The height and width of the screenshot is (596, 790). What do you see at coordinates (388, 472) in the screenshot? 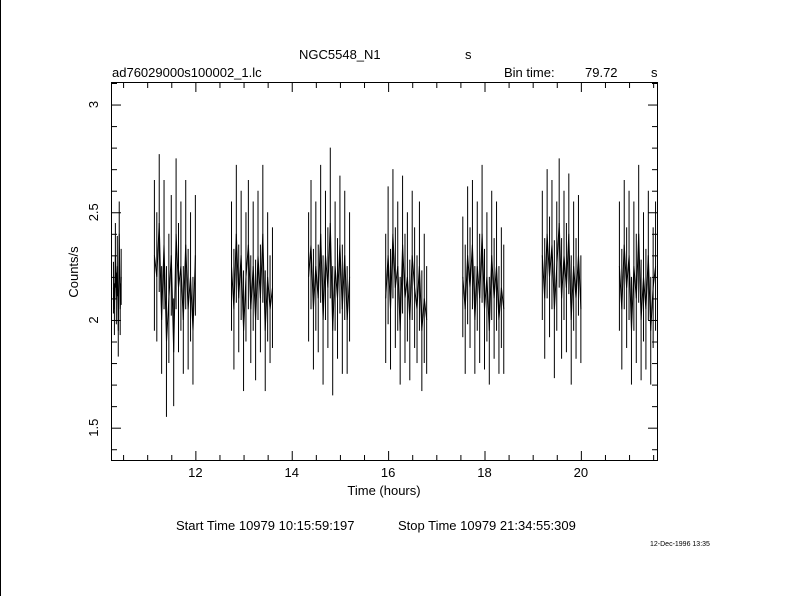
I see `x-tick-label: 16` at bounding box center [388, 472].